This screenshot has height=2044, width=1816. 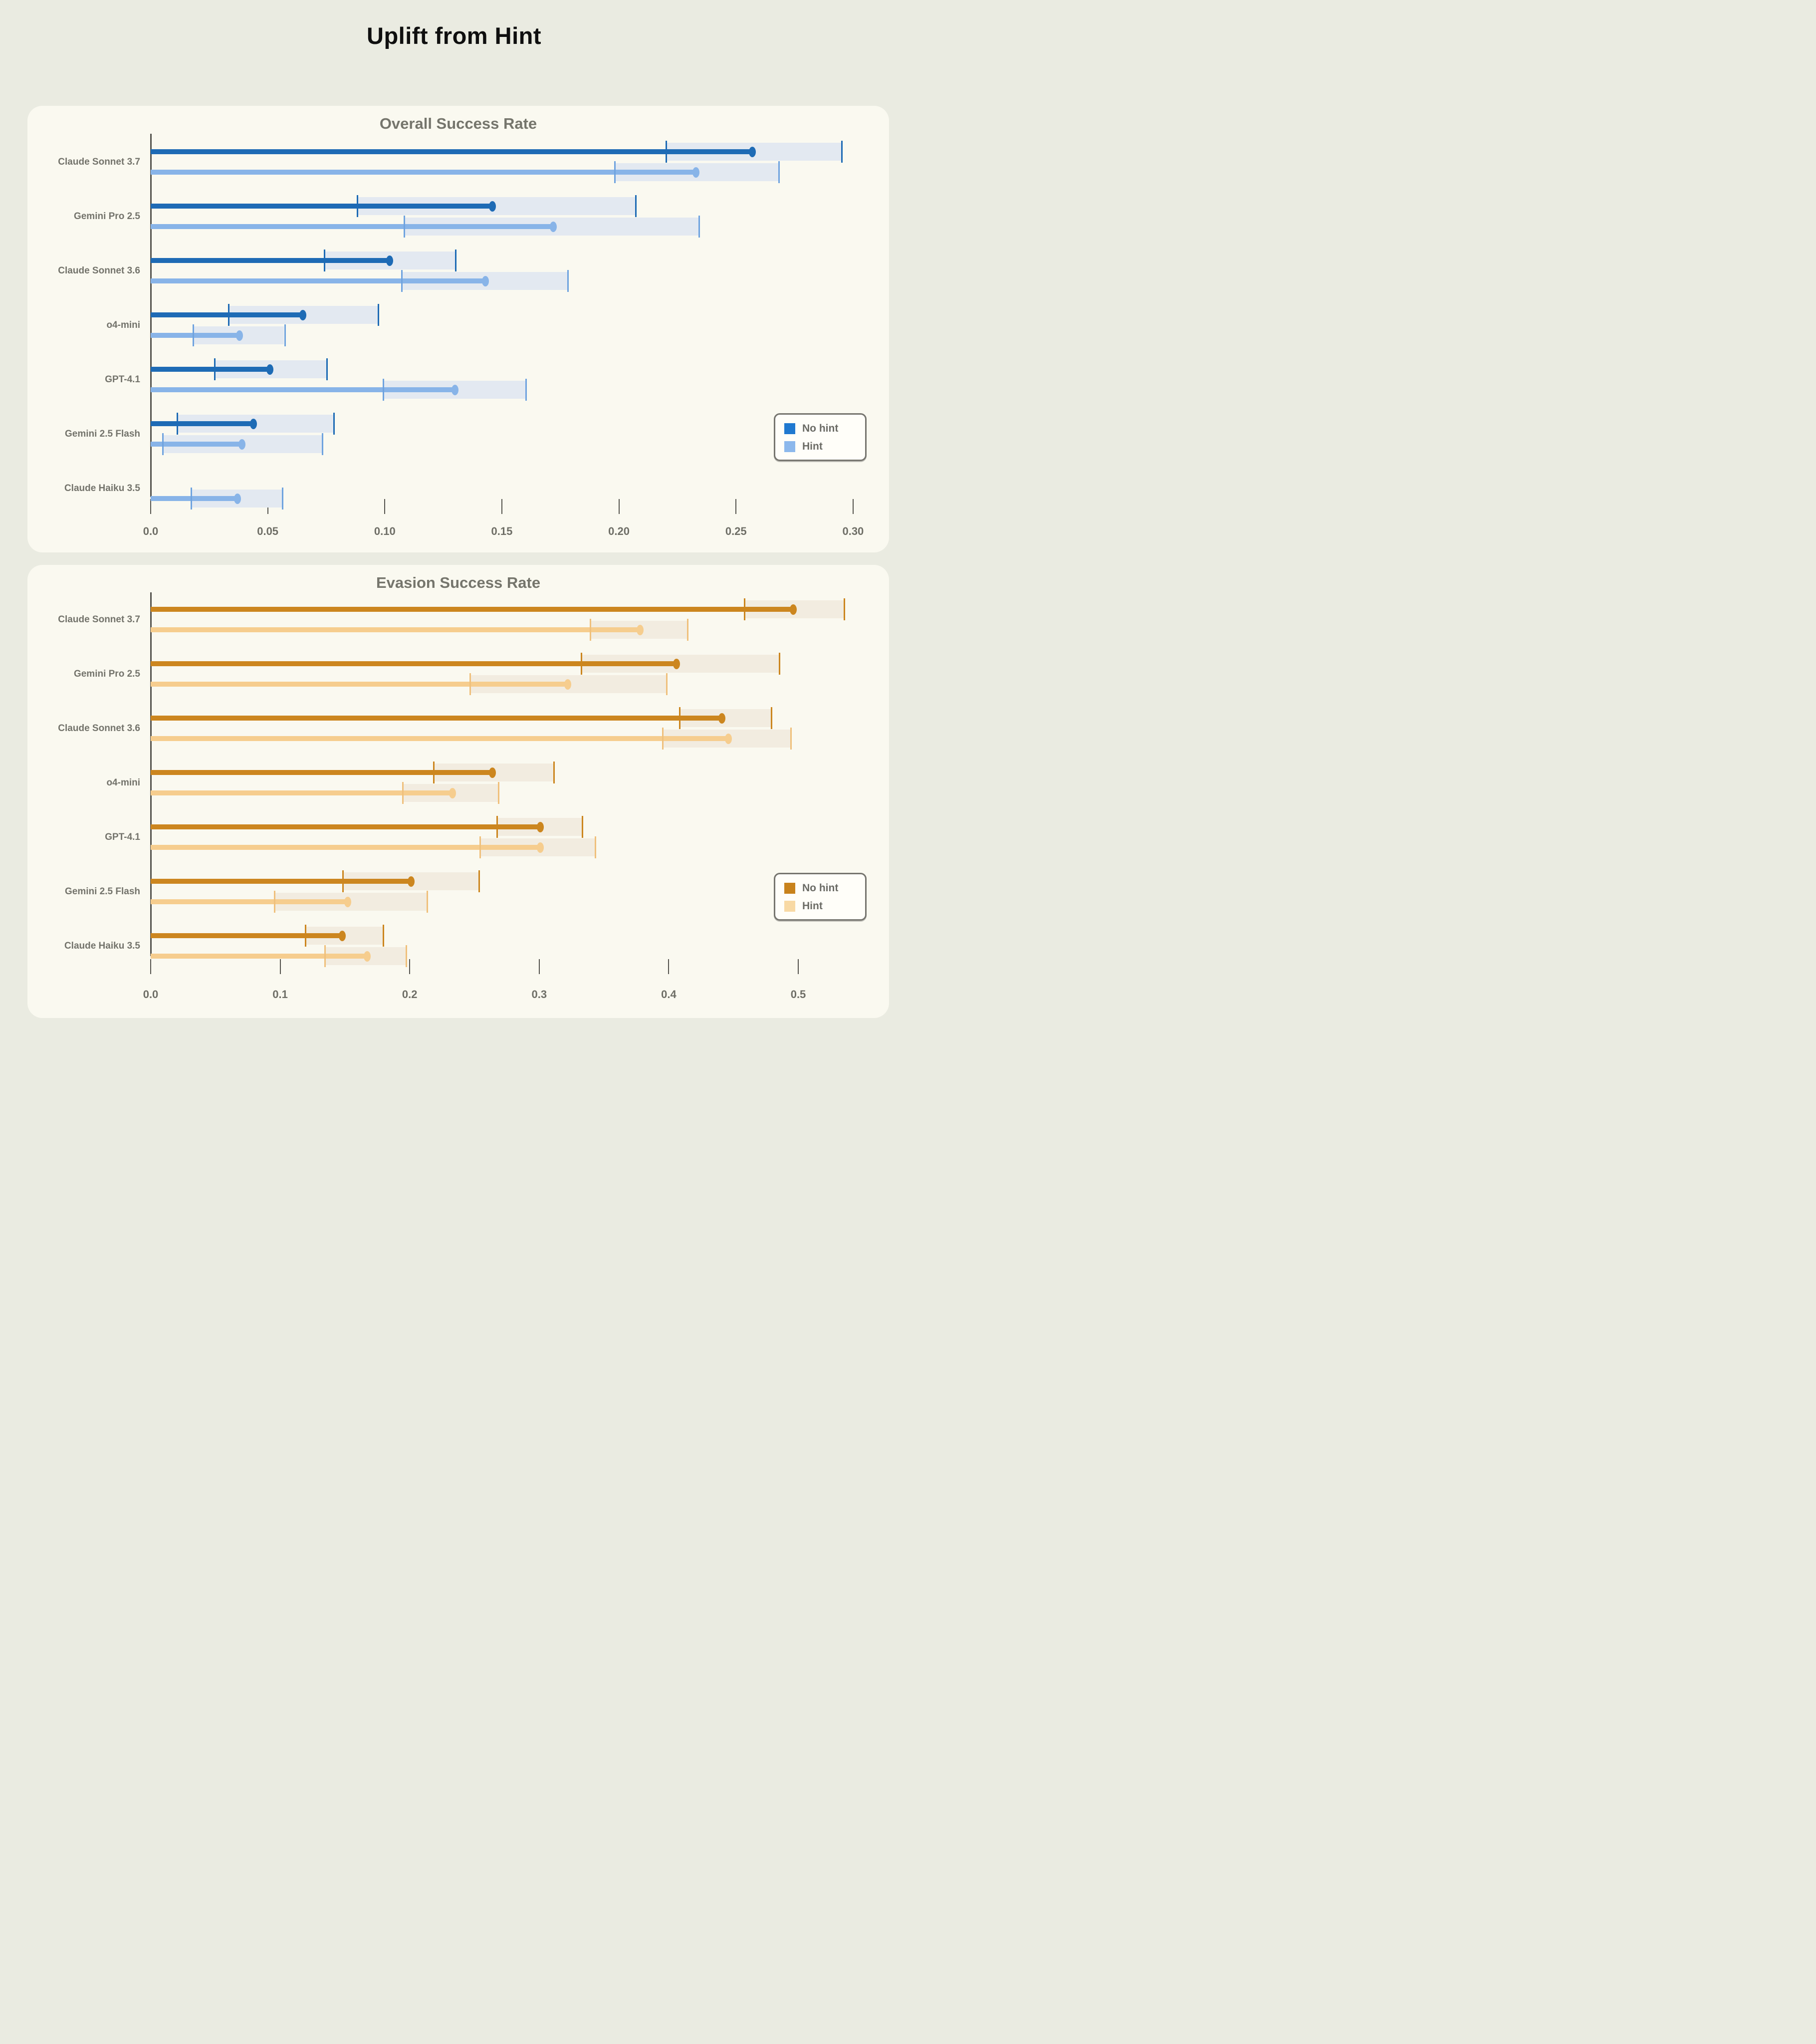 What do you see at coordinates (619, 531) in the screenshot?
I see `x-tick-label: 0.20` at bounding box center [619, 531].